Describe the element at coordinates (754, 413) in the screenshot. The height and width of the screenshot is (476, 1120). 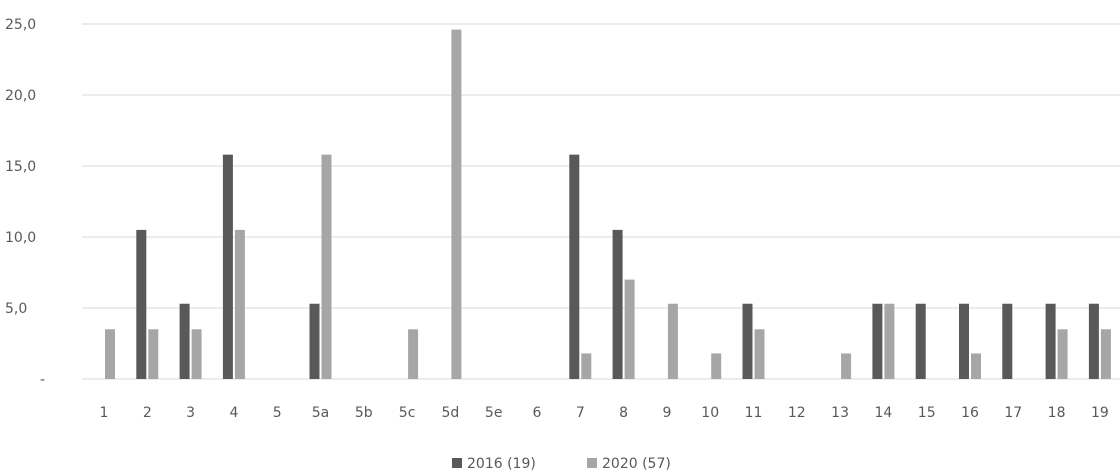
I see `x-tick-label: 11` at that location.